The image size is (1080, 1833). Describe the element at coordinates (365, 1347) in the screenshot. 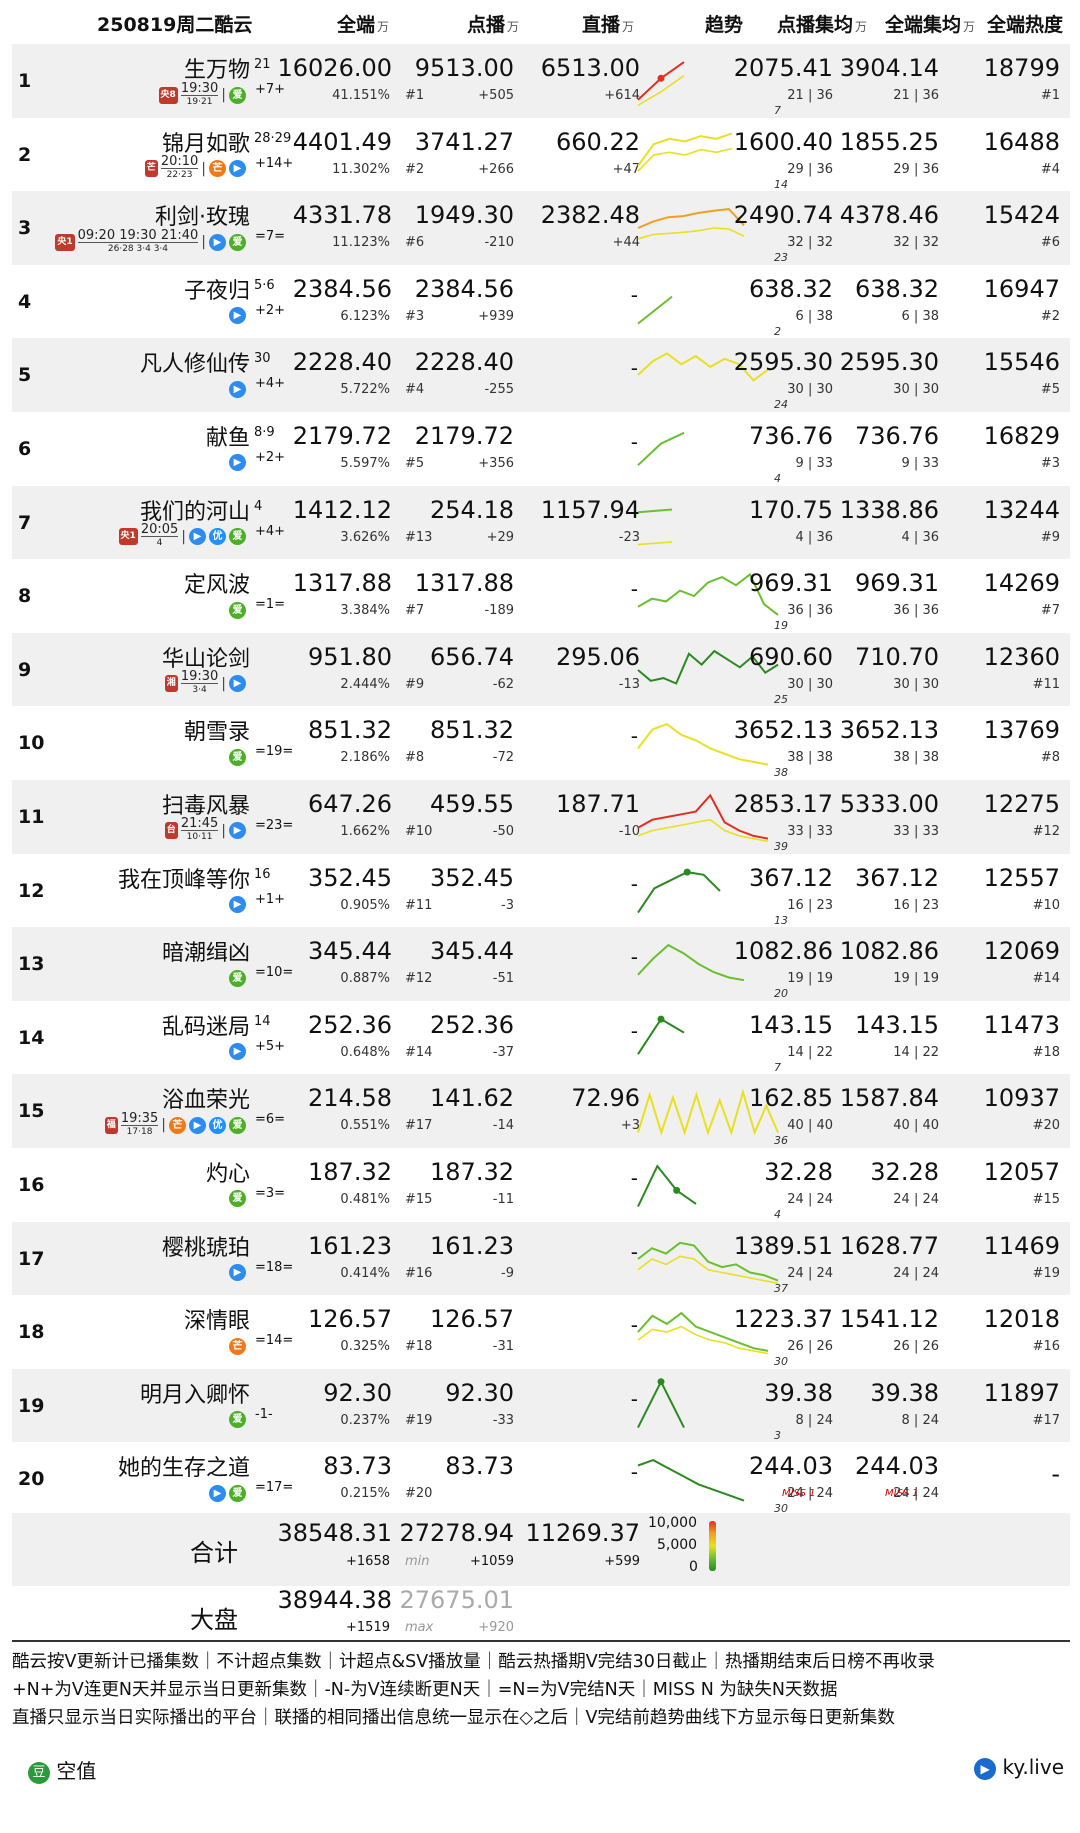

I see `all-share: 0.325%` at that location.